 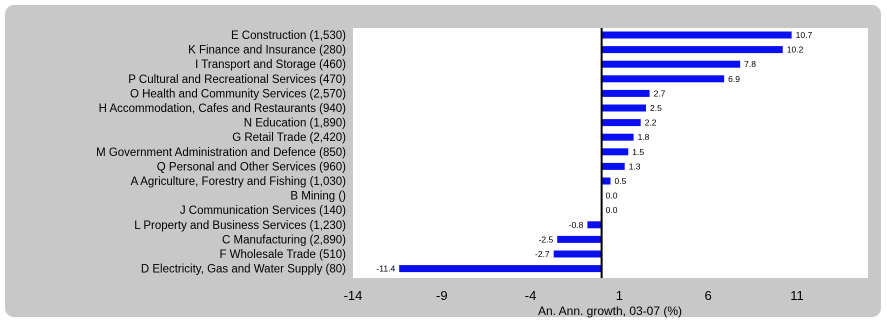 I want to click on category-label: J Communication Services (140), so click(x=263, y=211).